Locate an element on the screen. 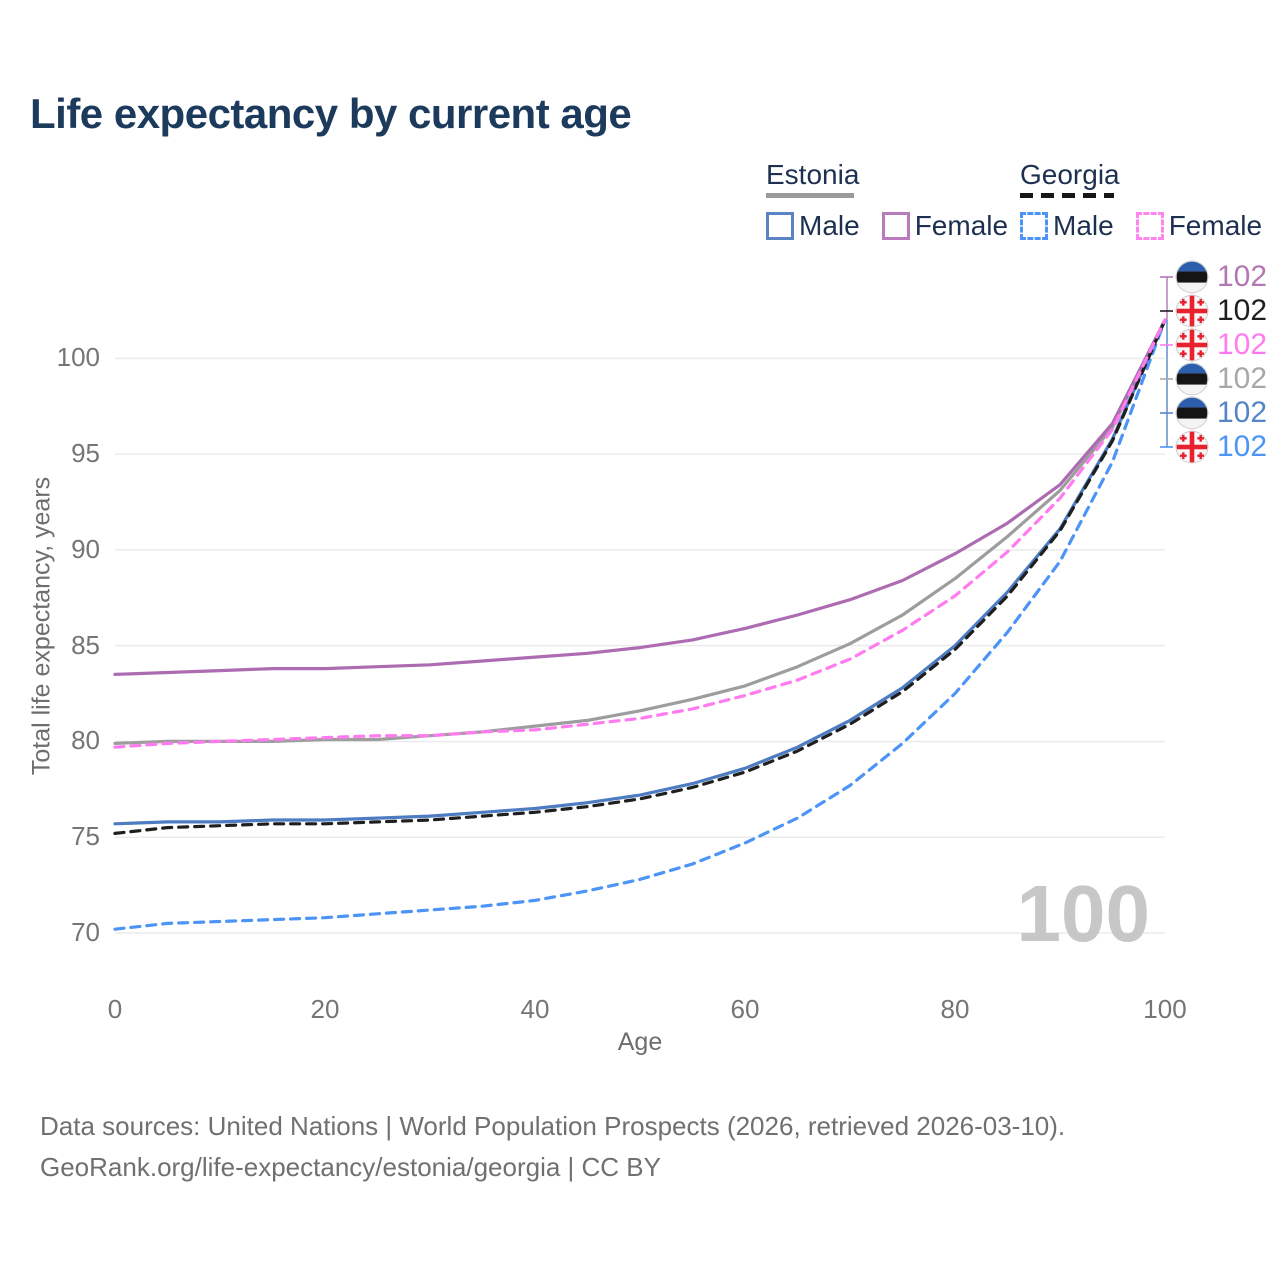  y-tick-label: 75 is located at coordinates (85, 836).